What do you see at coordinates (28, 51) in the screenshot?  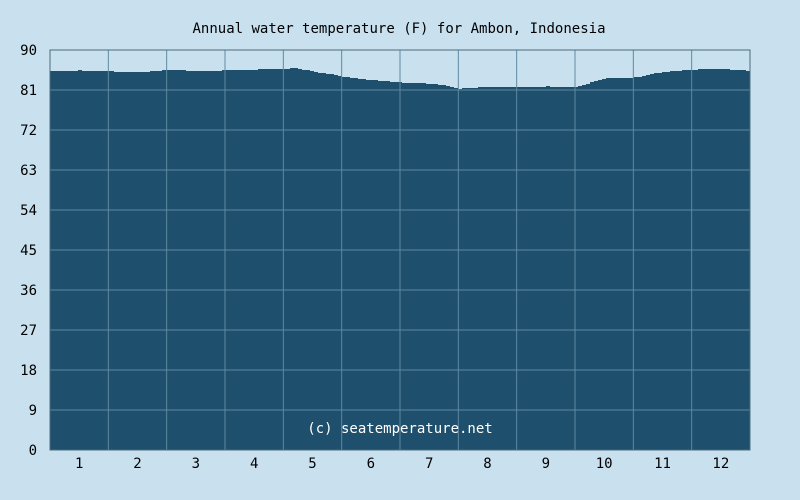 I see `y-tick-label: 90` at bounding box center [28, 51].